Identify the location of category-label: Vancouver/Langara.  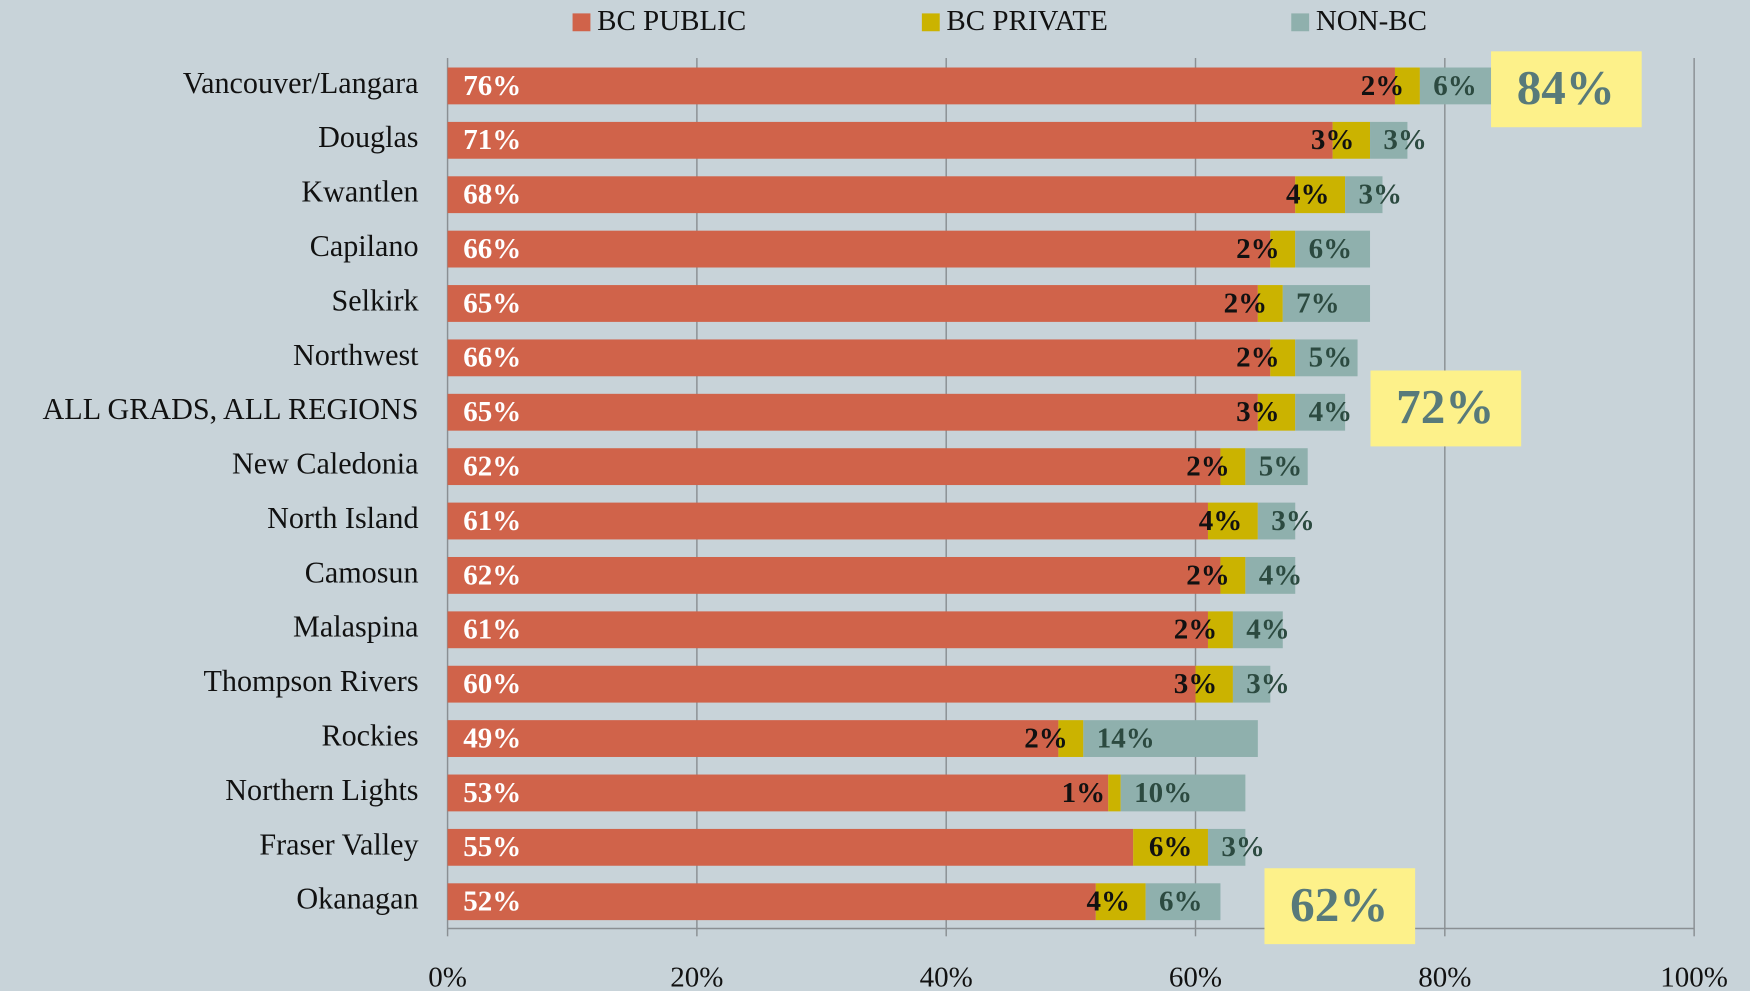
(301, 83).